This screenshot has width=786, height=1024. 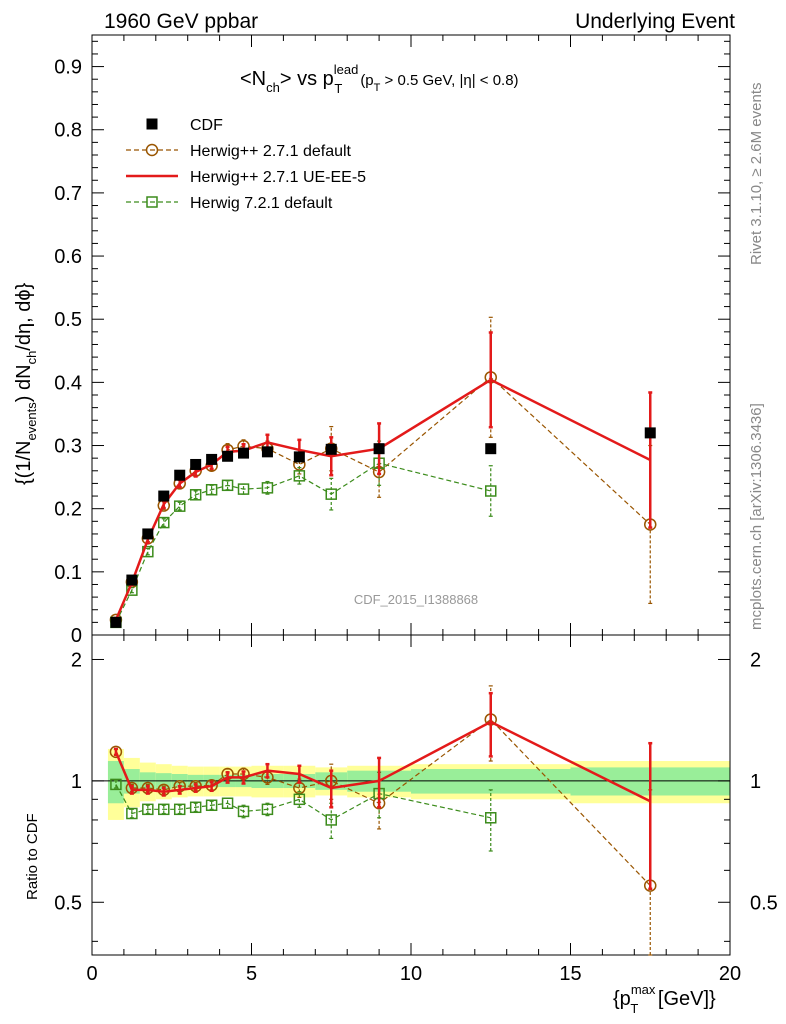 What do you see at coordinates (338, 88) in the screenshot?
I see `title-vs-sub: T` at bounding box center [338, 88].